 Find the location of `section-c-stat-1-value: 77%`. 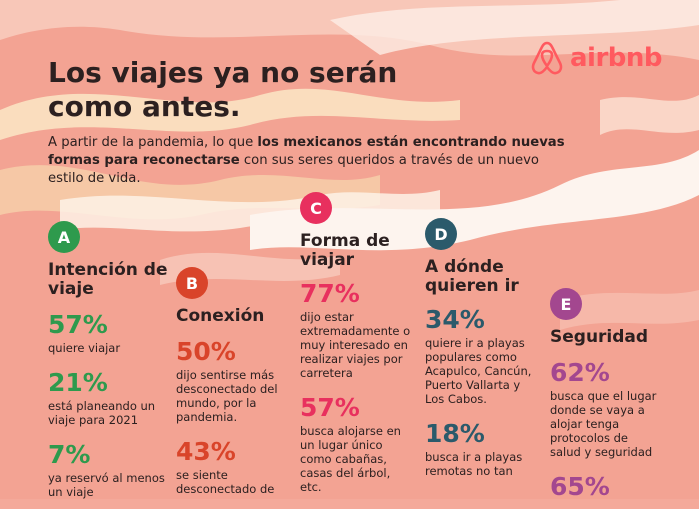

section-c-stat-1-value: 77% is located at coordinates (330, 293).